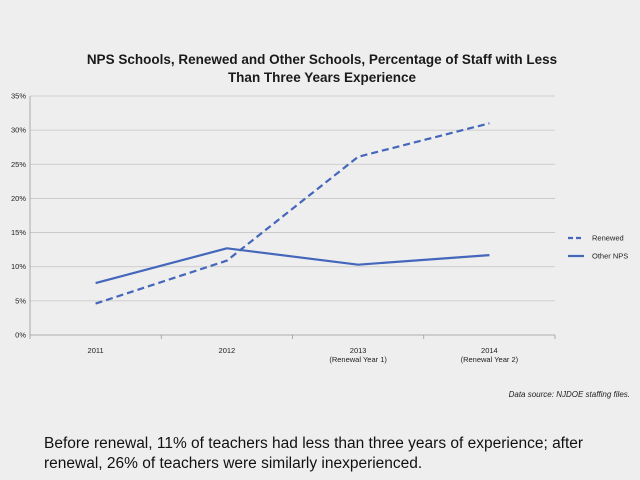  What do you see at coordinates (96, 350) in the screenshot?
I see `x-tick-label: 2011` at bounding box center [96, 350].